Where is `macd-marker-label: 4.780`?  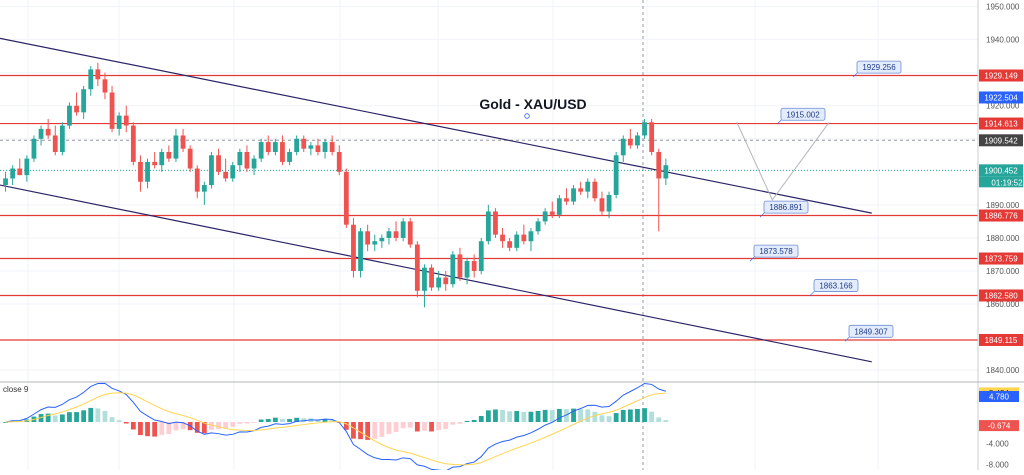
macd-marker-label: 4.780 is located at coordinates (999, 397).